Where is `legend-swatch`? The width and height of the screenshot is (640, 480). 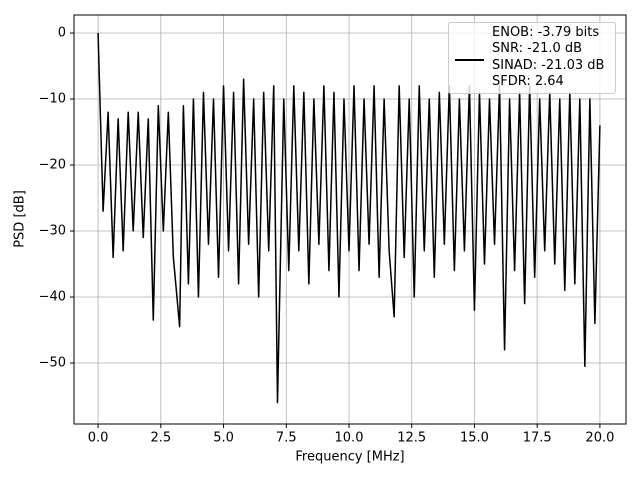 legend-swatch is located at coordinates (469, 60).